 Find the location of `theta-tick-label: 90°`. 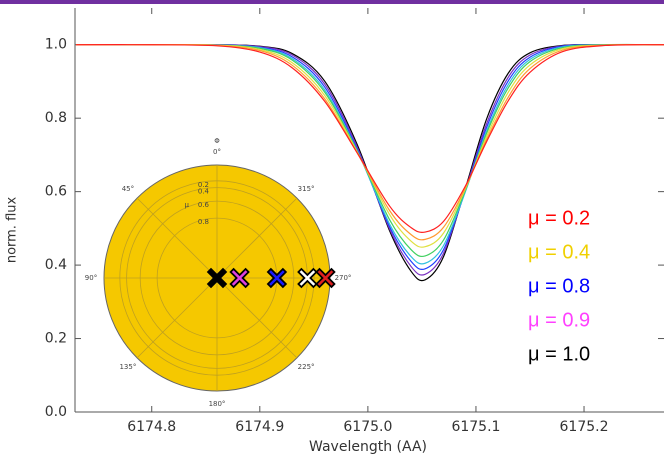

theta-tick-label: 90° is located at coordinates (91, 278).